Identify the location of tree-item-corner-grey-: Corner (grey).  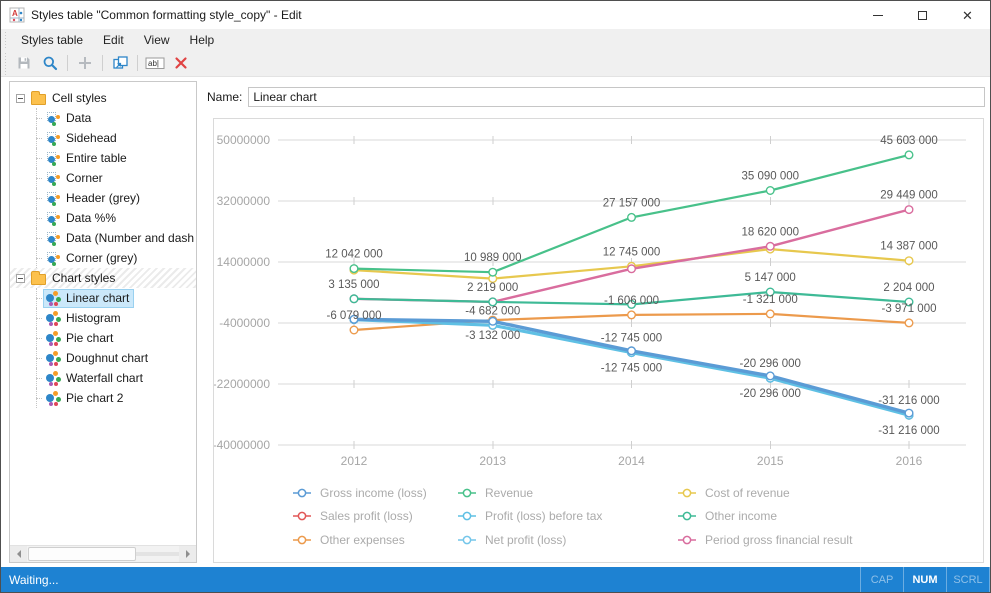
(103, 258).